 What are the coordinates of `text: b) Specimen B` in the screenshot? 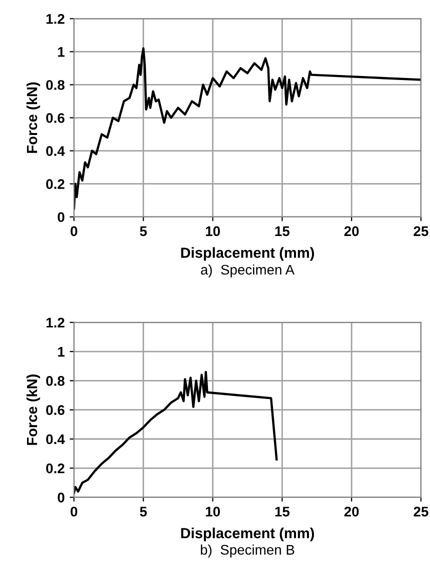 It's located at (247, 551).